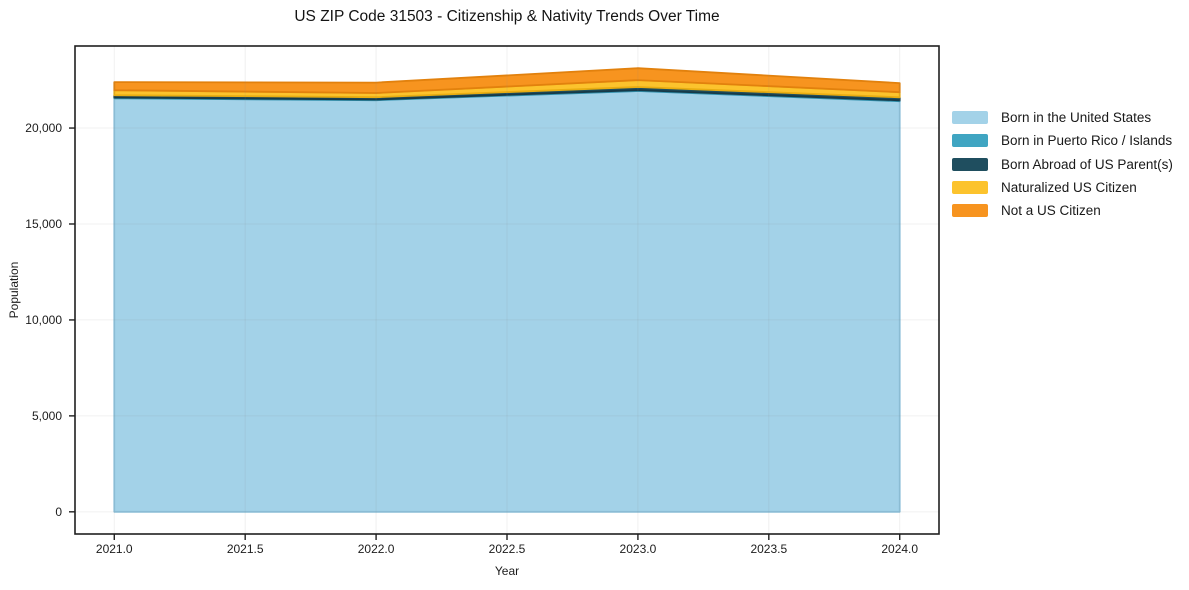 The height and width of the screenshot is (590, 1189). Describe the element at coordinates (1051, 211) in the screenshot. I see `legend-label: Not a US Citizen` at that location.